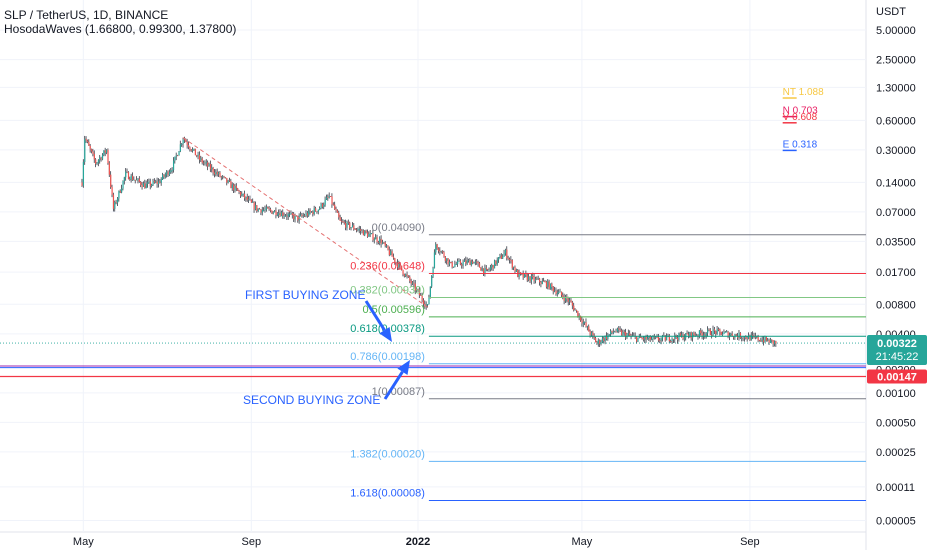 The height and width of the screenshot is (555, 932). I want to click on level-price-value: 0.00147, so click(897, 377).